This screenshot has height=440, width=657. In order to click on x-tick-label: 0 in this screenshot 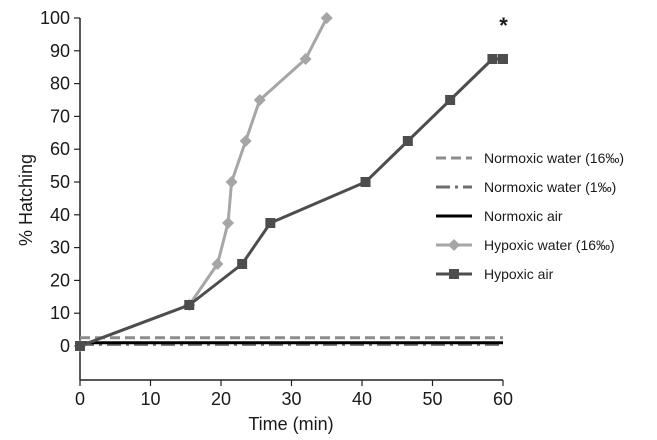, I will do `click(80, 399)`.